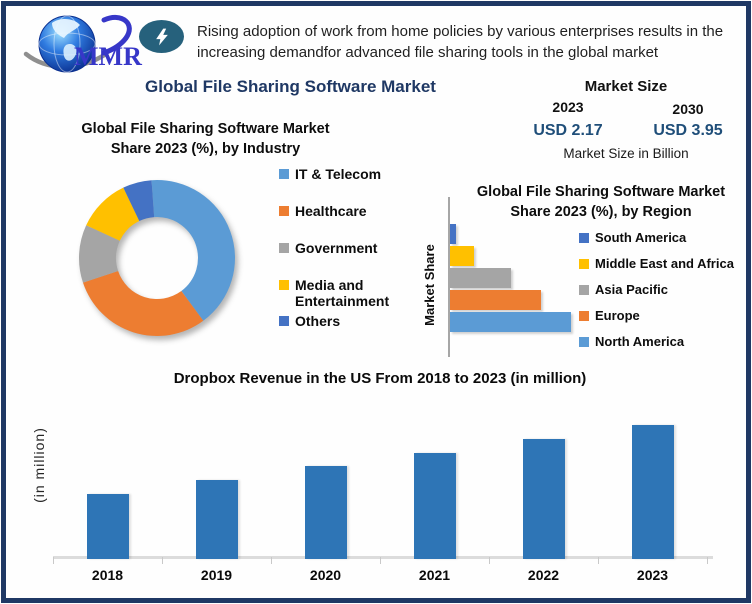  I want to click on industry-donut-chart, so click(157, 258).